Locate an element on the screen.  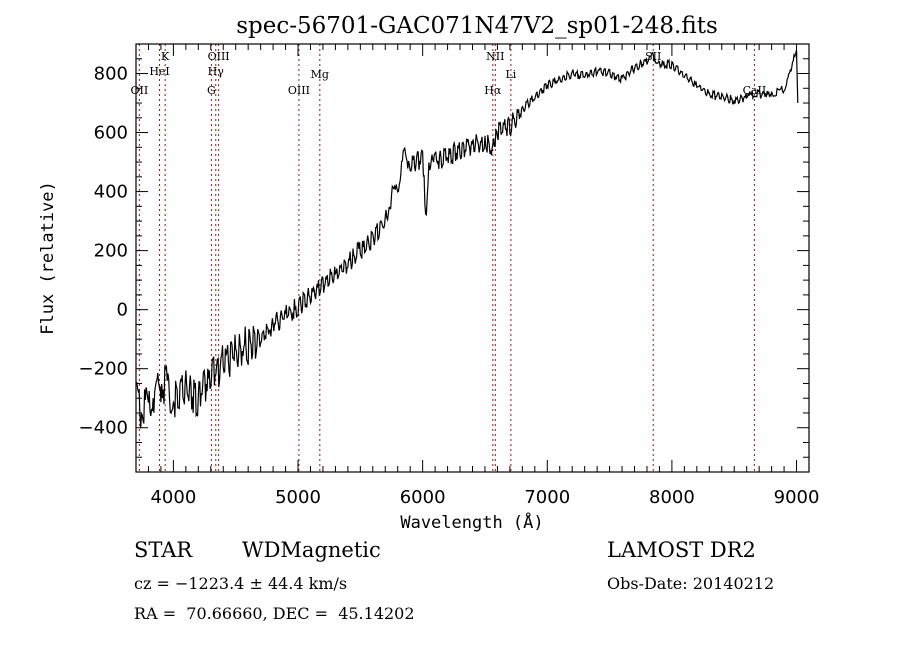
x-tick-label: 8000 is located at coordinates (672, 497).